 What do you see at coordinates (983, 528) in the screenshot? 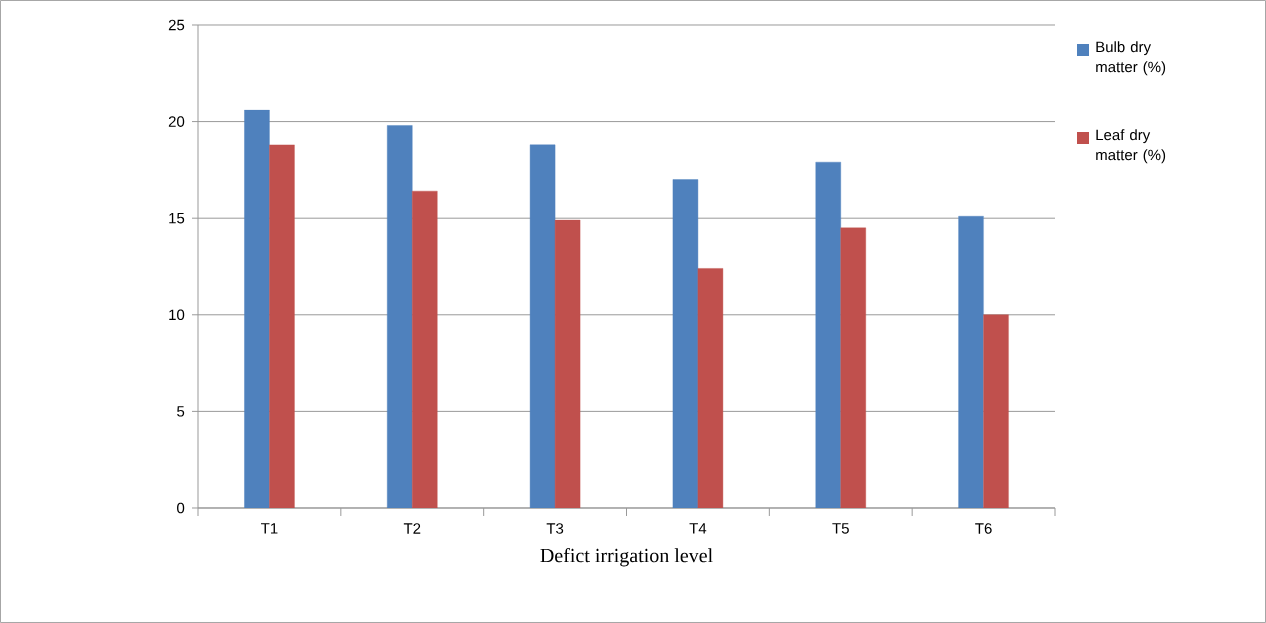
I see `x-tick-label: T6` at bounding box center [983, 528].